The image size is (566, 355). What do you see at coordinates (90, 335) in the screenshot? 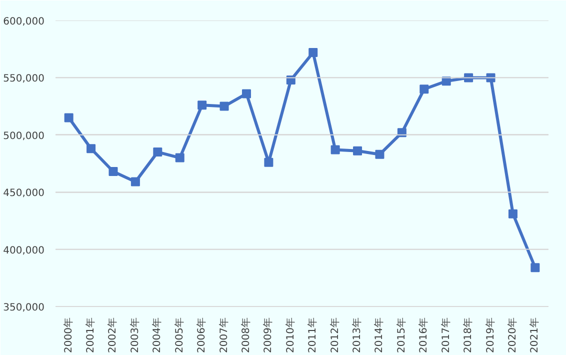
I see `x-tick-label: 2001年` at bounding box center [90, 335].